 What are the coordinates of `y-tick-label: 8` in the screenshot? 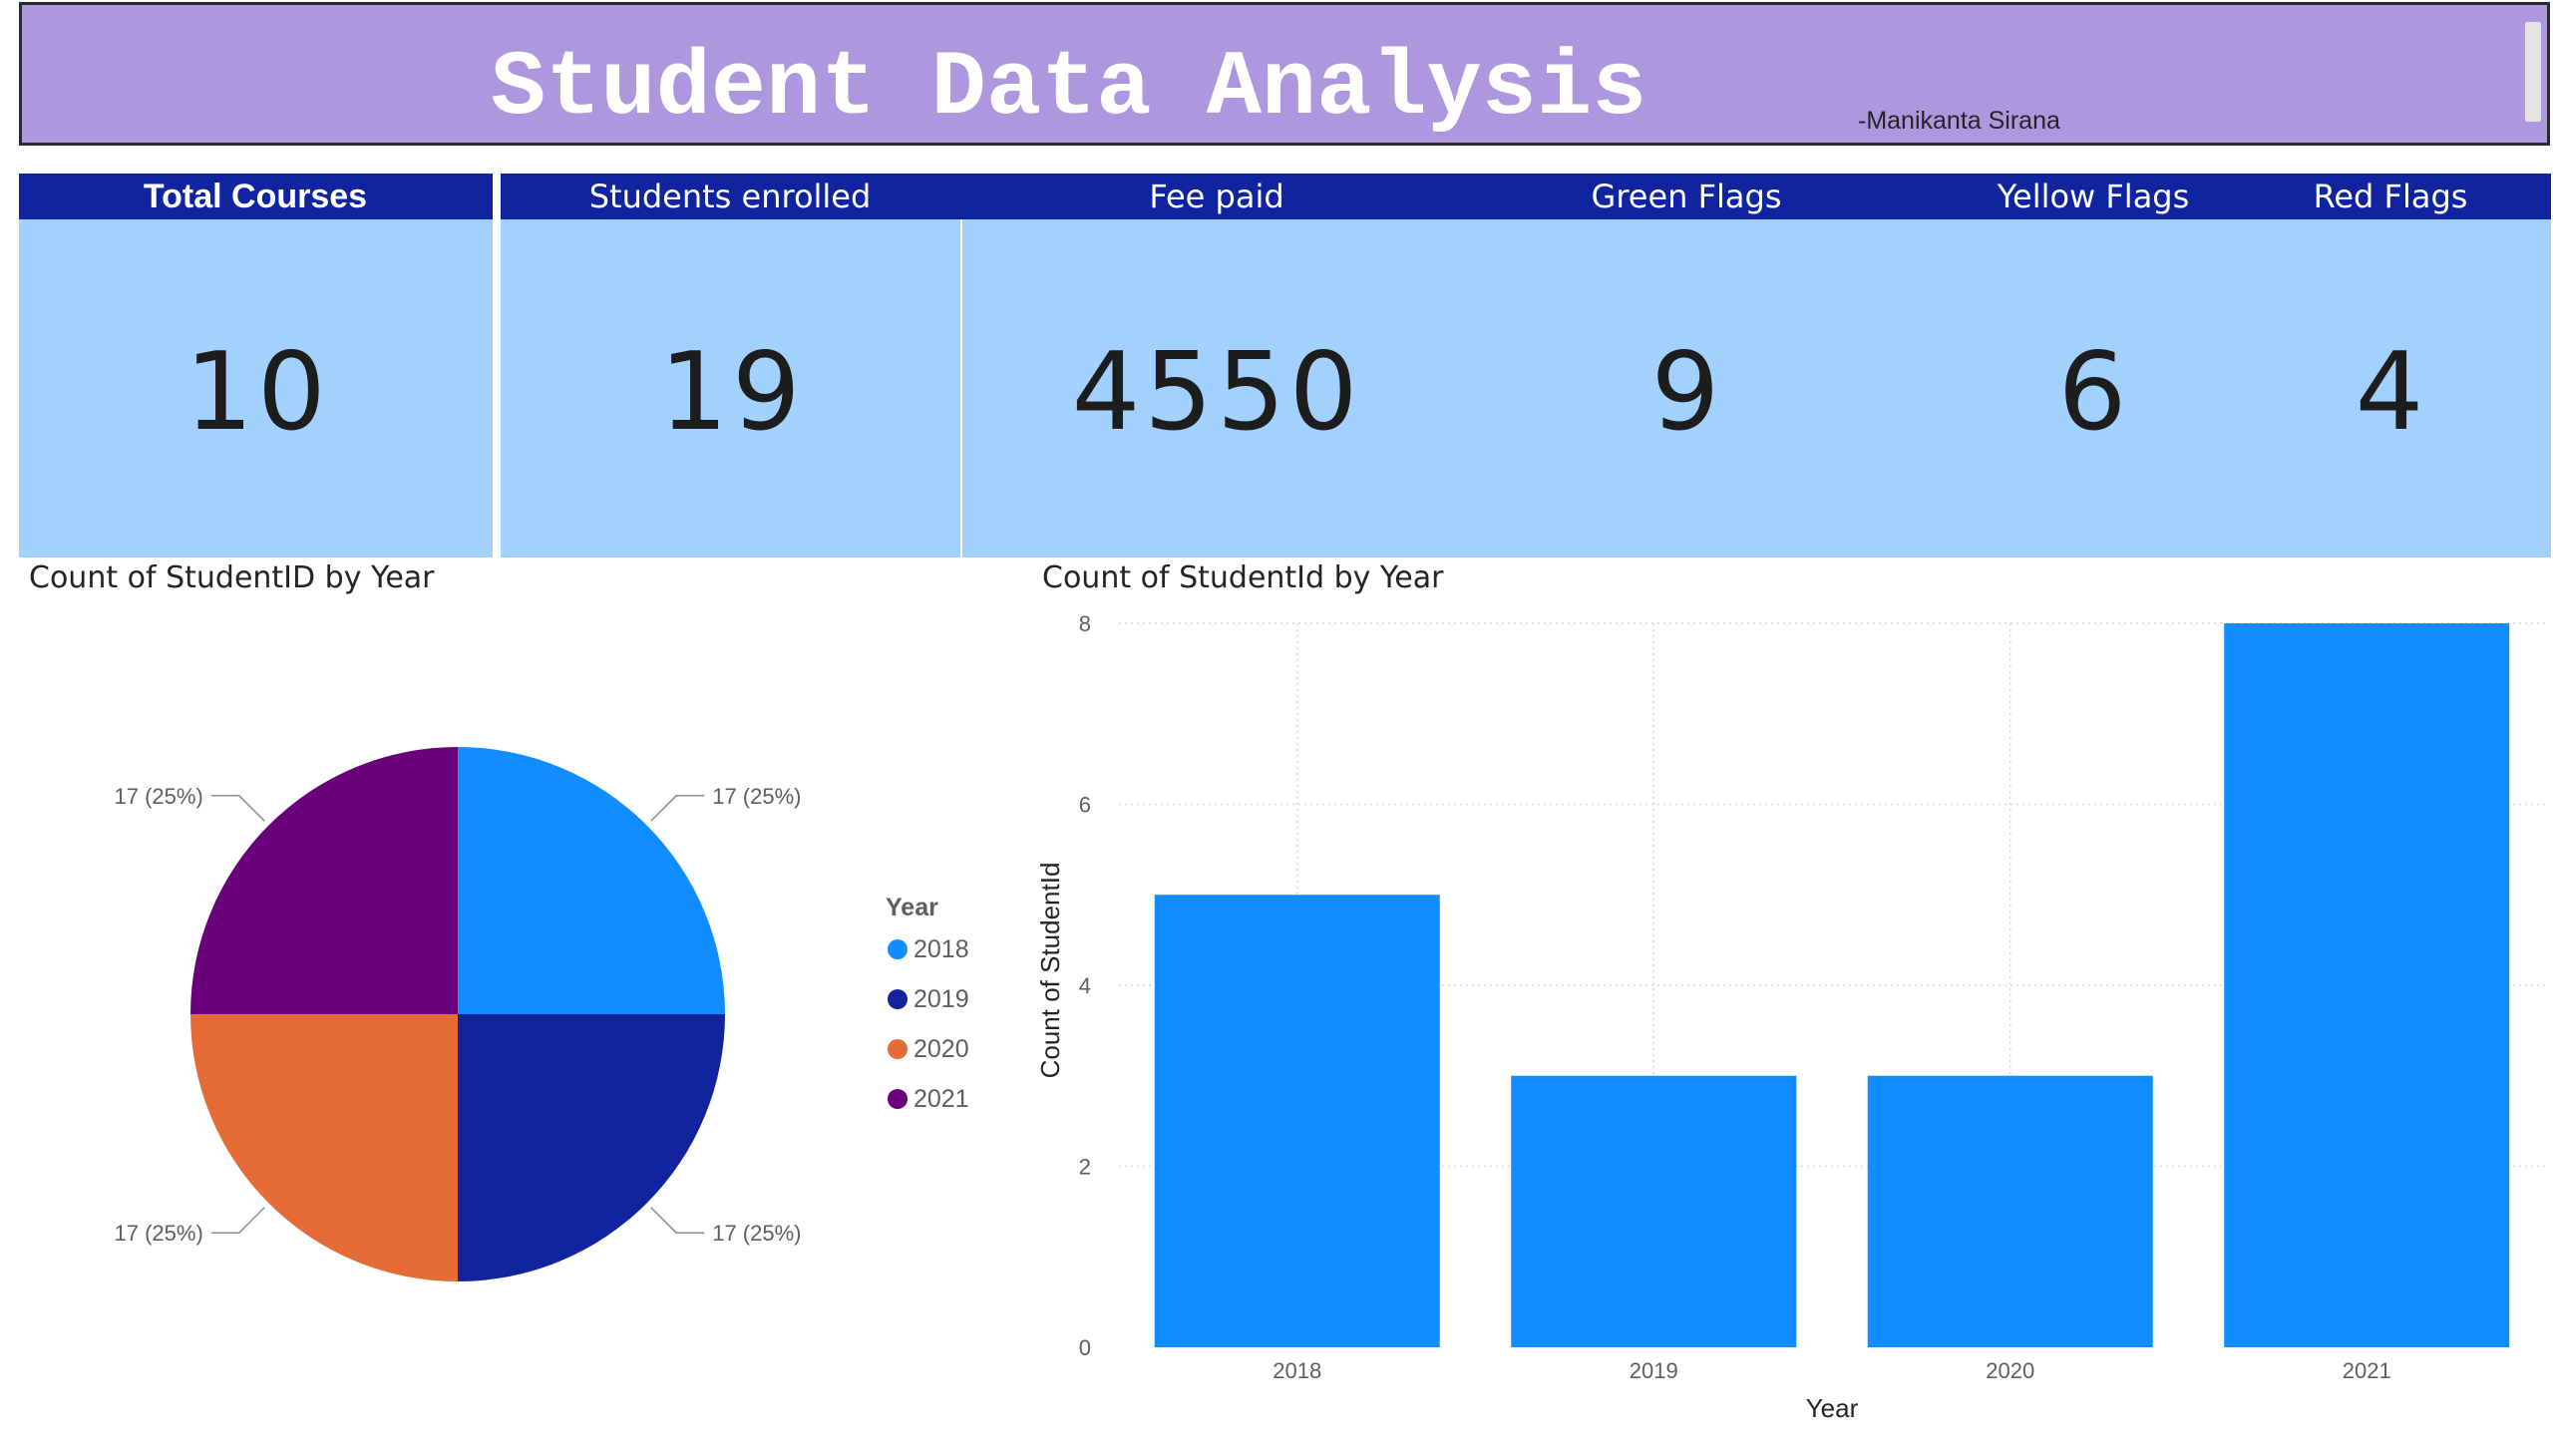 It's located at (1085, 623).